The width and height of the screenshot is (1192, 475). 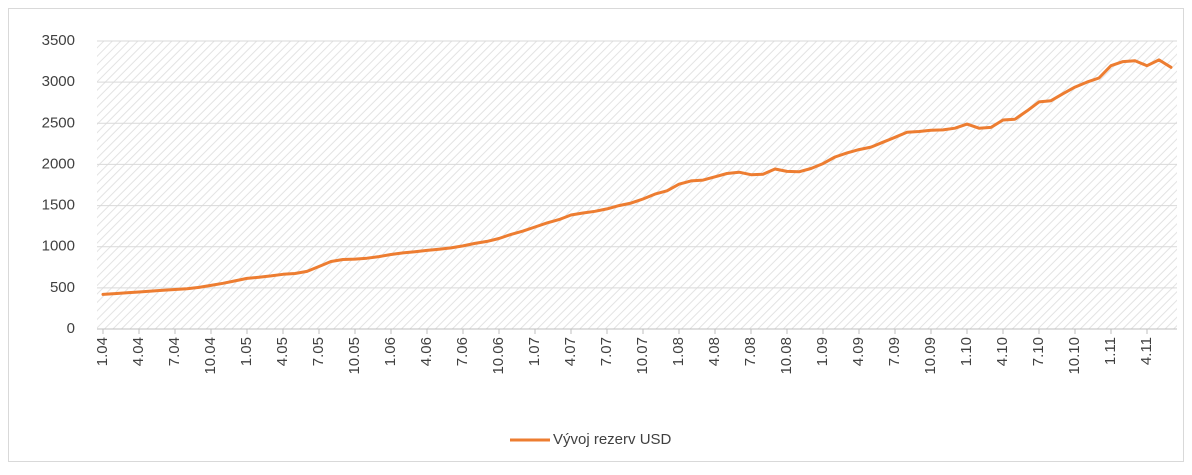 What do you see at coordinates (642, 356) in the screenshot?
I see `x-tick-label: 10.07` at bounding box center [642, 356].